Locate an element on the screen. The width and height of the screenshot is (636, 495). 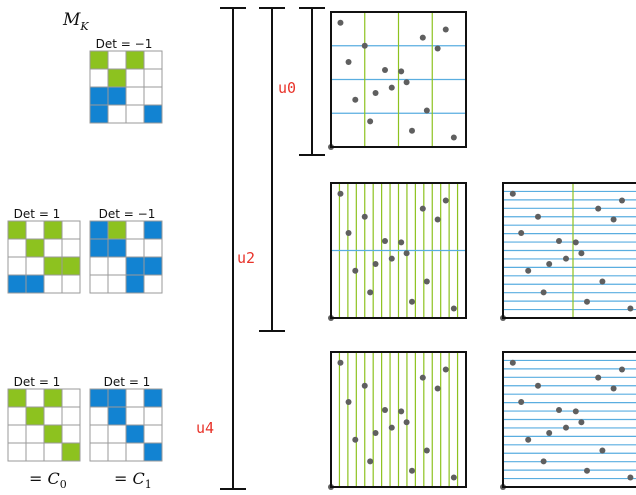
matrix-top is located at coordinates (126, 87).